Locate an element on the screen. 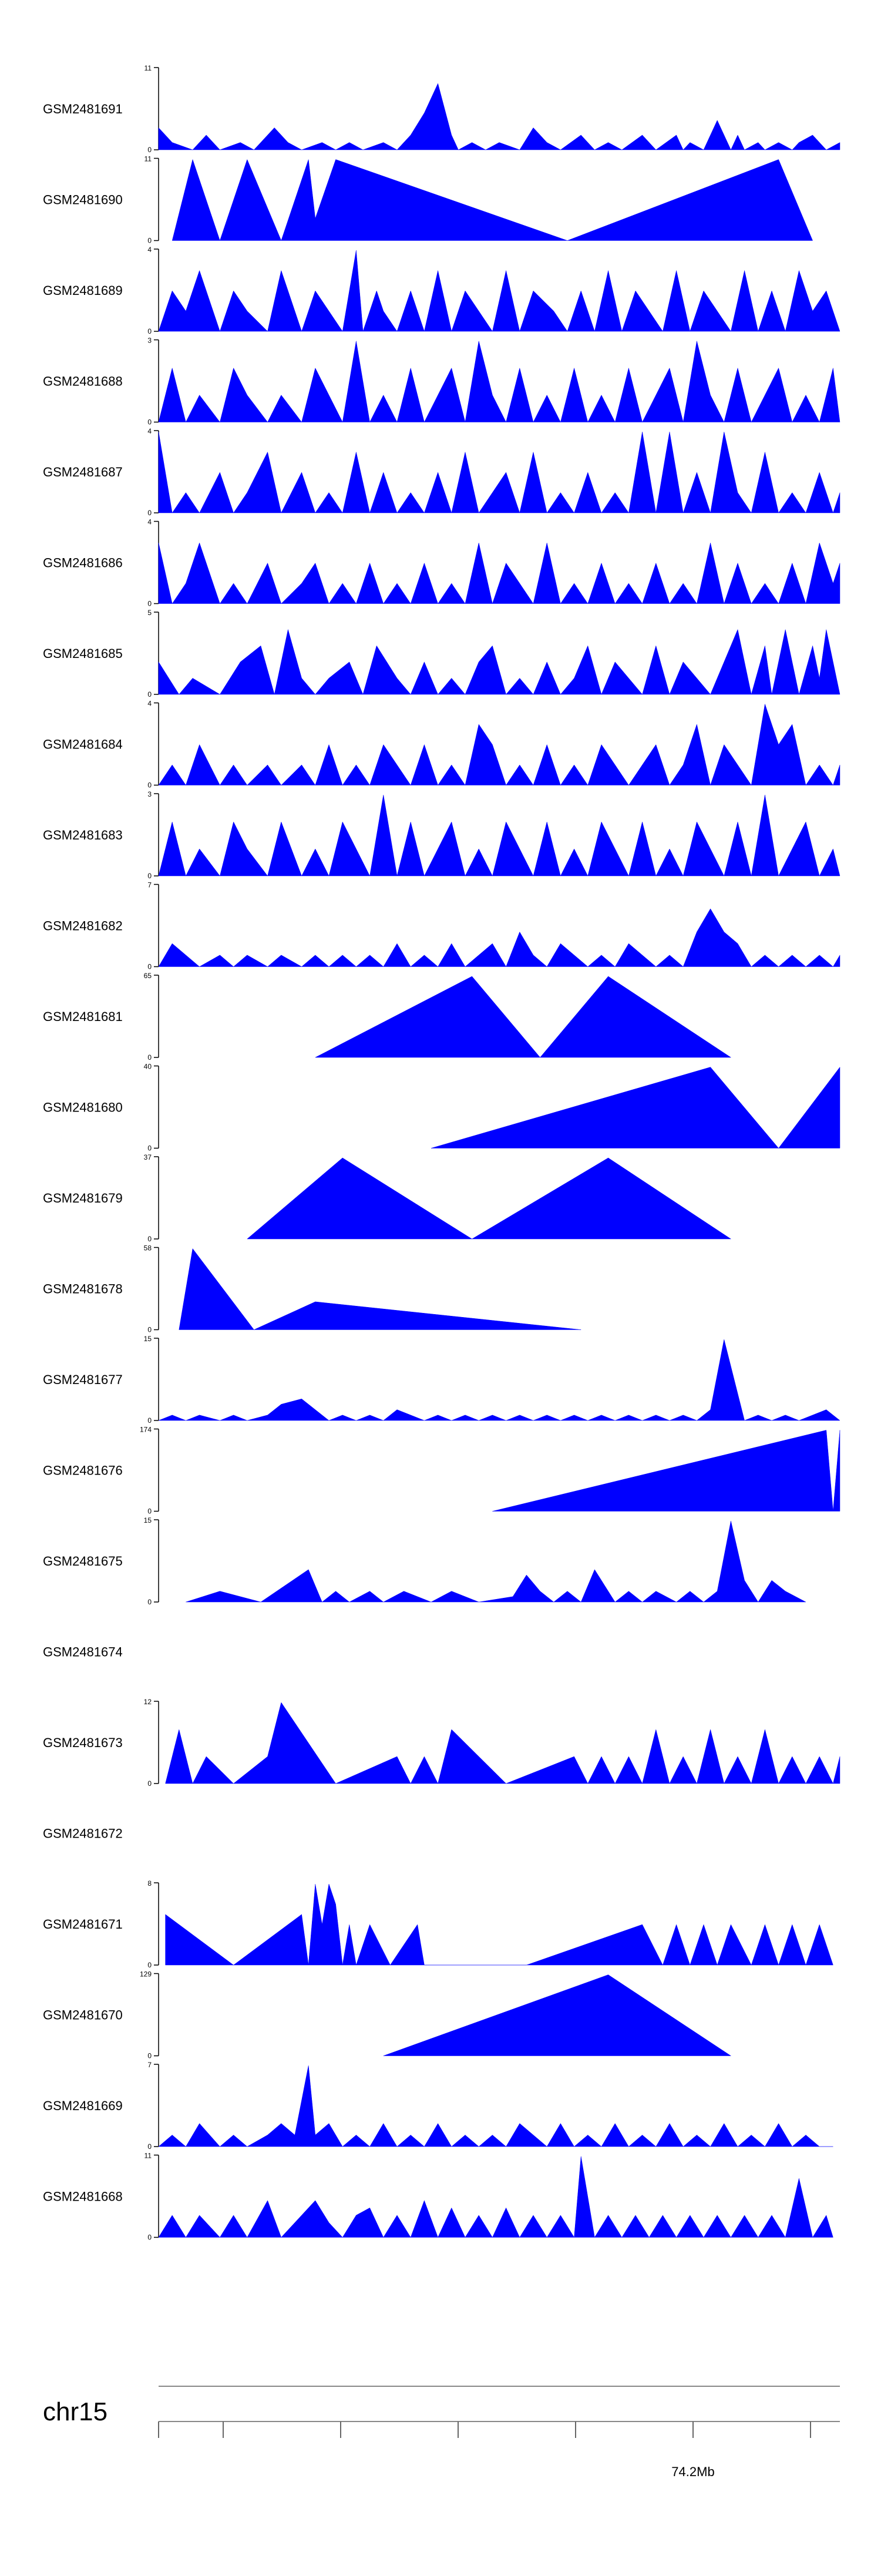 This screenshot has width=881, height=2576. track-label: GSM2481676 is located at coordinates (83, 1470).